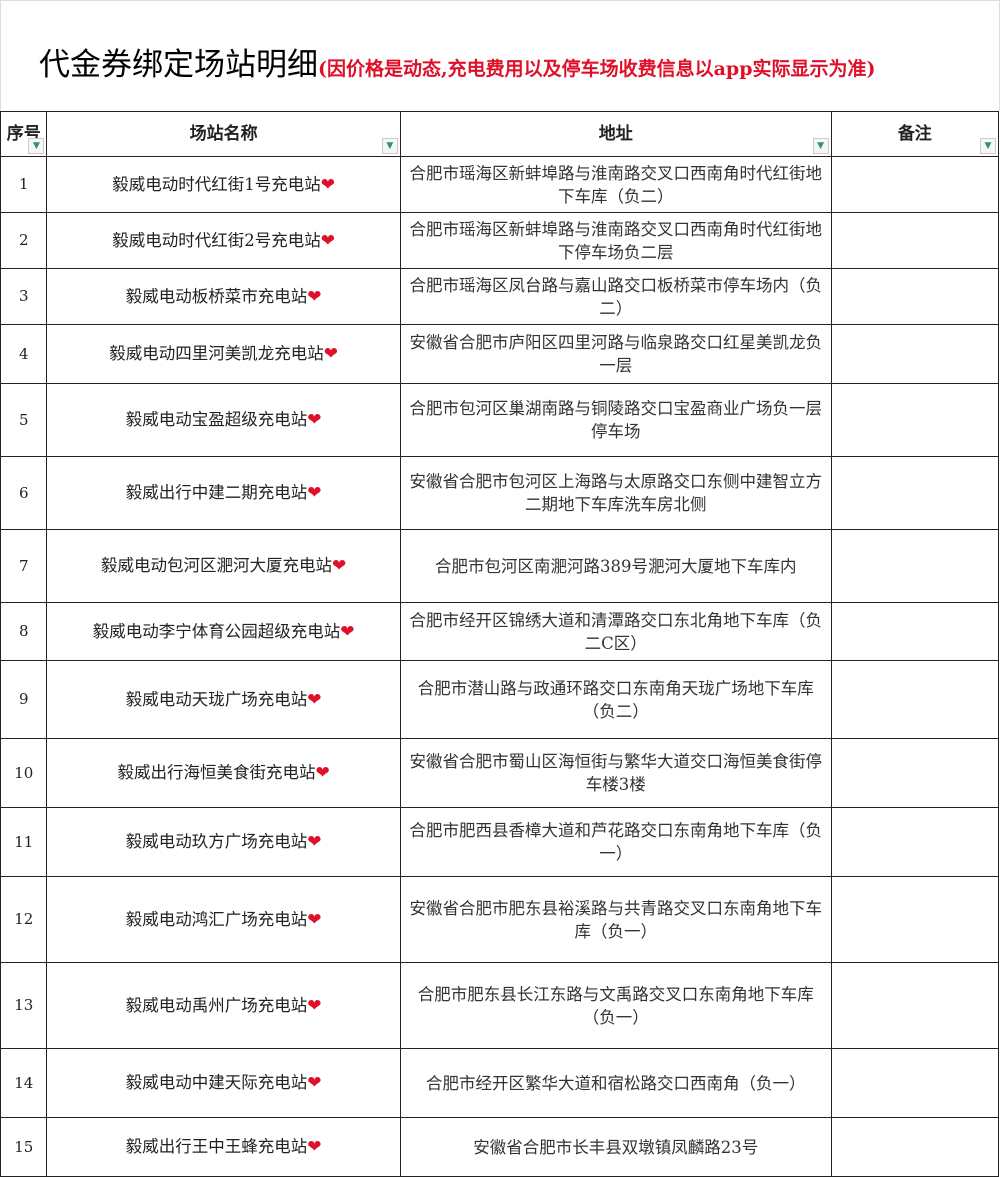  Describe the element at coordinates (24, 240) in the screenshot. I see `row-number: 2` at that location.